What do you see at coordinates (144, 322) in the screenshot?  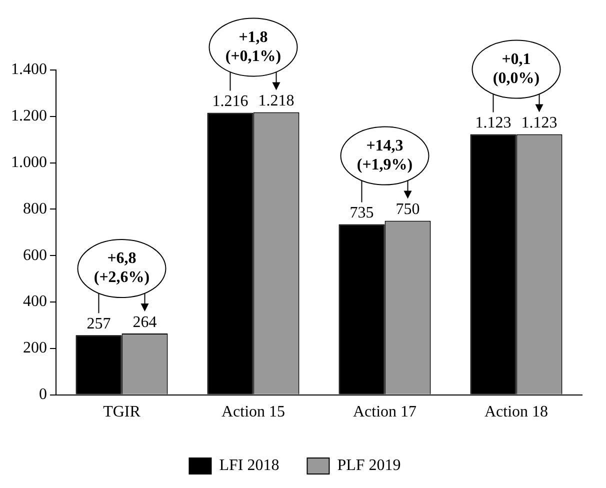 I see `data-label: 264` at bounding box center [144, 322].